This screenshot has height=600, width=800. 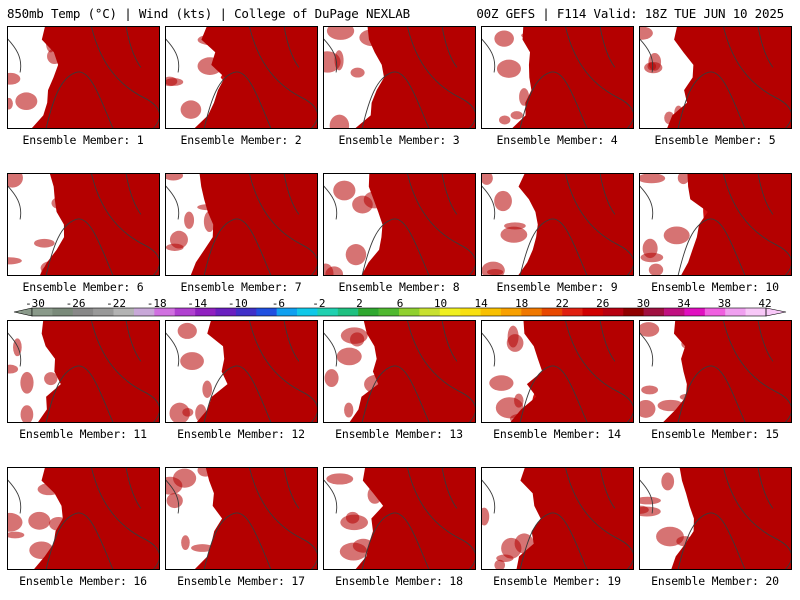 What do you see at coordinates (83, 287) in the screenshot?
I see `ensemble-member-label: Ensemble Member: 6` at bounding box center [83, 287].